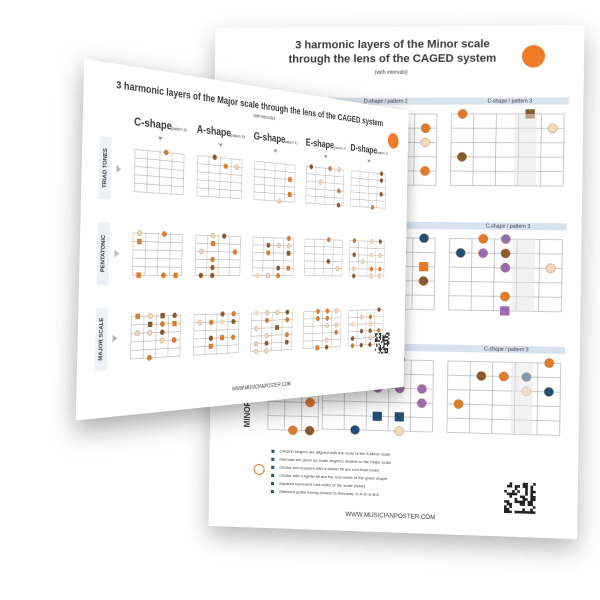  What do you see at coordinates (119, 169) in the screenshot?
I see `row-marker` at bounding box center [119, 169].